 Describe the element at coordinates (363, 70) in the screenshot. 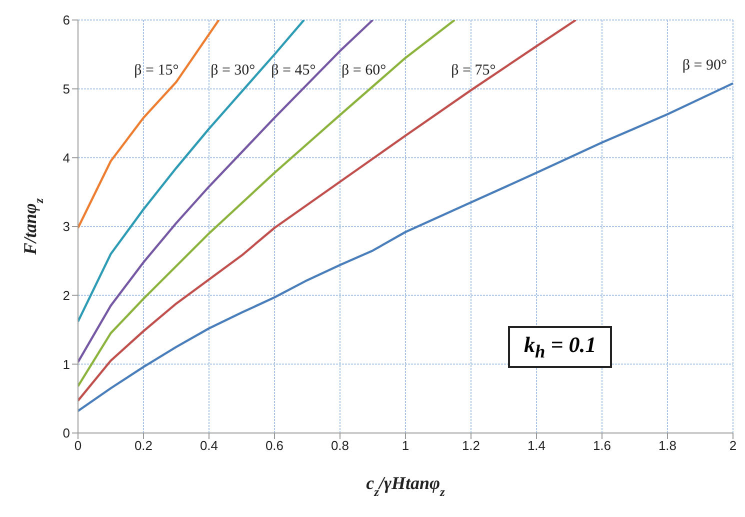

I see `series-label: β = 60°` at that location.